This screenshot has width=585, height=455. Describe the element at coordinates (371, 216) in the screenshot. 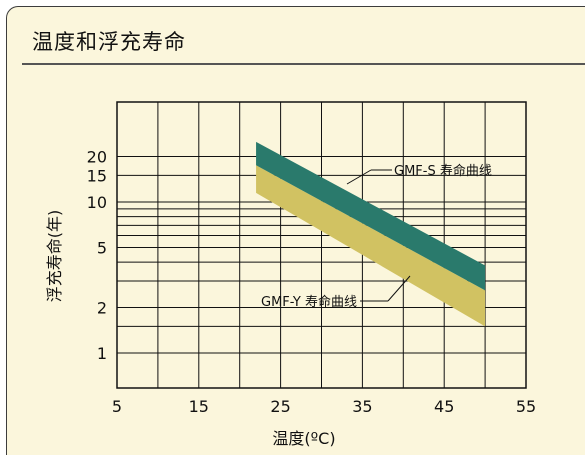

I see `band-gmf-s` at that location.